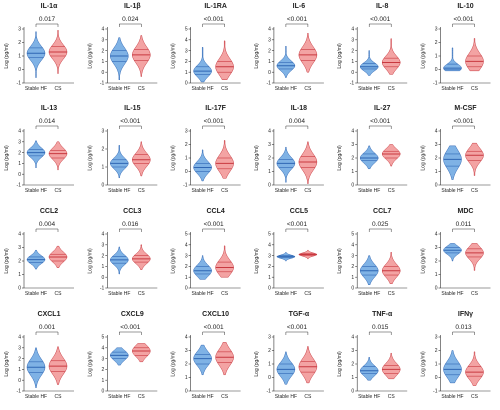 This screenshot has height=410, width=500. I want to click on panel-3: IL-1RA Log (pg/ml) 0 1 2 3 4 5 Stable HF CS <0.001, so click(206, 47).